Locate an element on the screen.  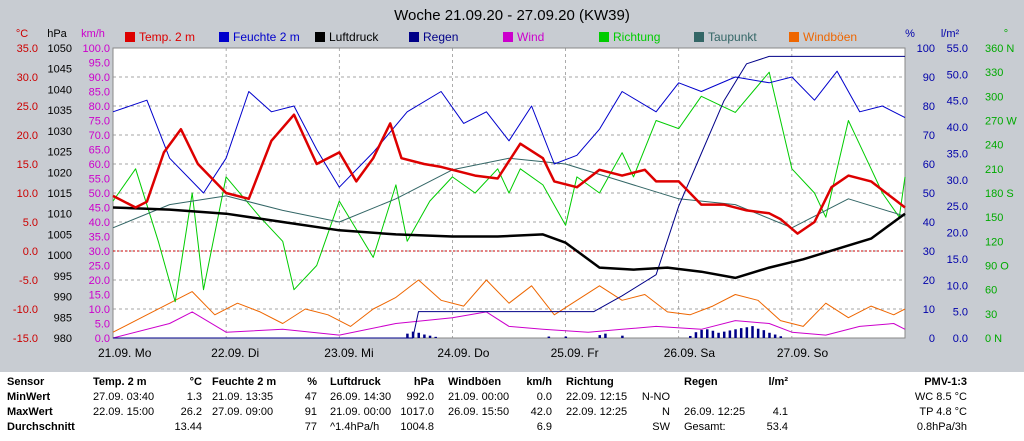
axis-tick-label-humidity: 40 is located at coordinates (929, 223).